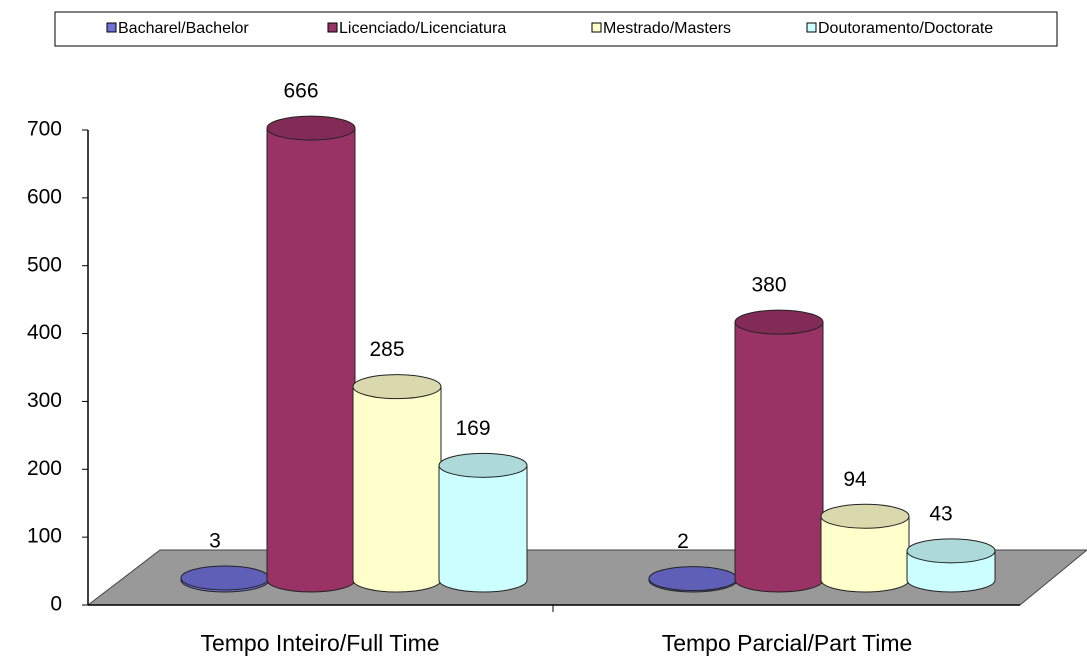  What do you see at coordinates (44, 196) in the screenshot?
I see `y-tick-label: 600` at bounding box center [44, 196].